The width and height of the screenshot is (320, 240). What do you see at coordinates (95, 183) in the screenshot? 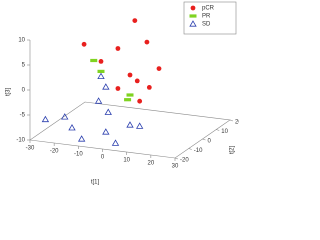
I see `x-axis-label: t[1]` at bounding box center [95, 183].